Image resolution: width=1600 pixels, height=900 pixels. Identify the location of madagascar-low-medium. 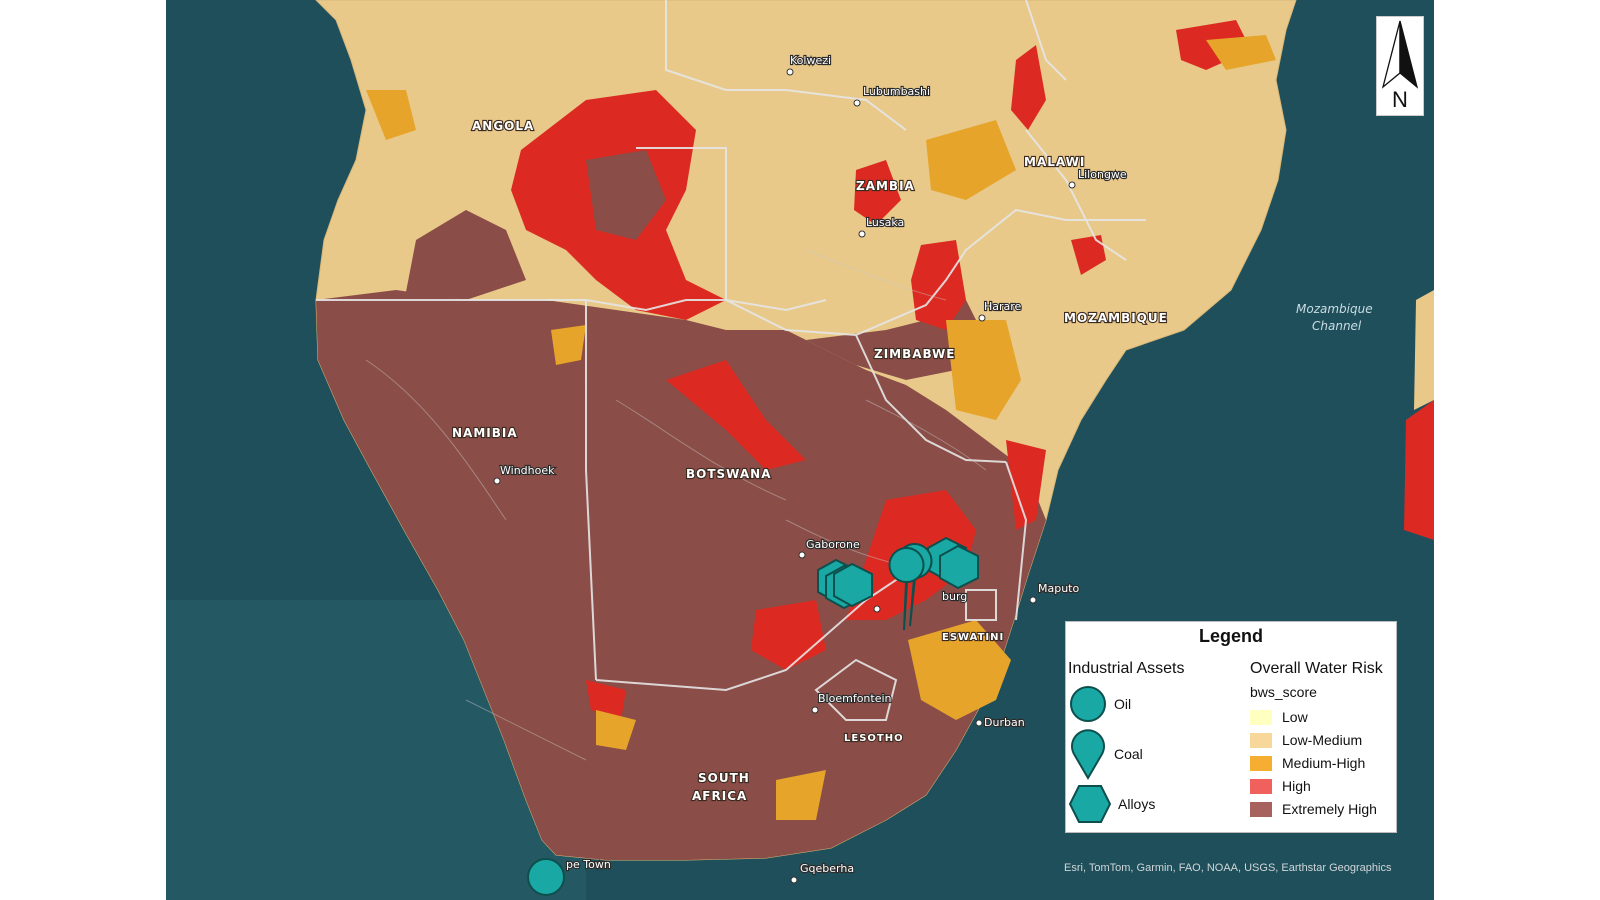
(1424, 350).